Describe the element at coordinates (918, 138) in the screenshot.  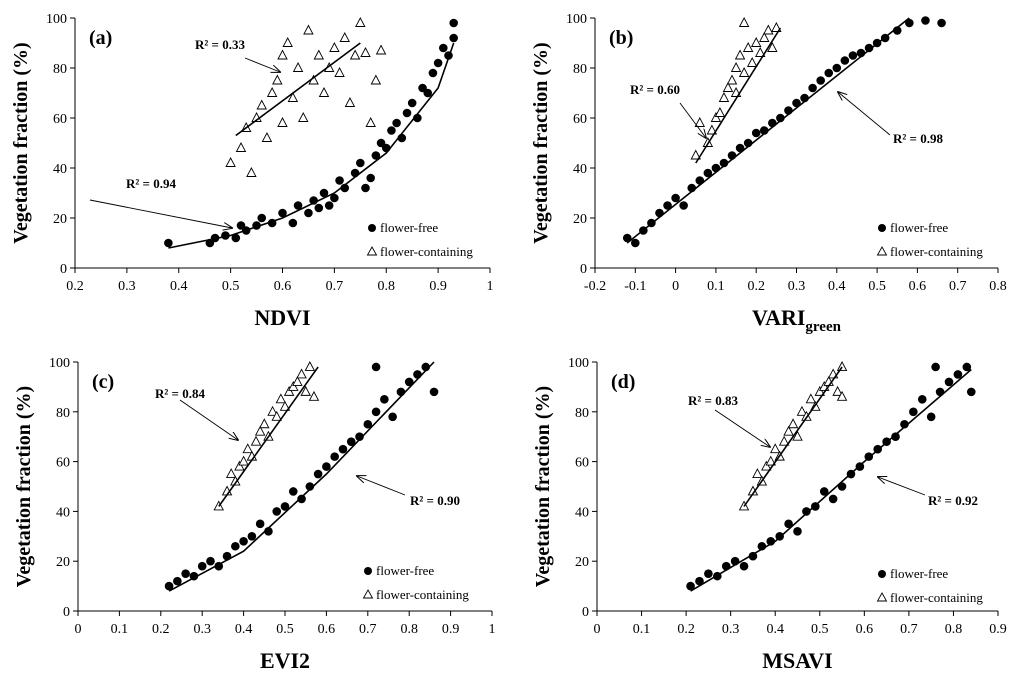
I see `r2-annotation: R² = 0.98` at that location.